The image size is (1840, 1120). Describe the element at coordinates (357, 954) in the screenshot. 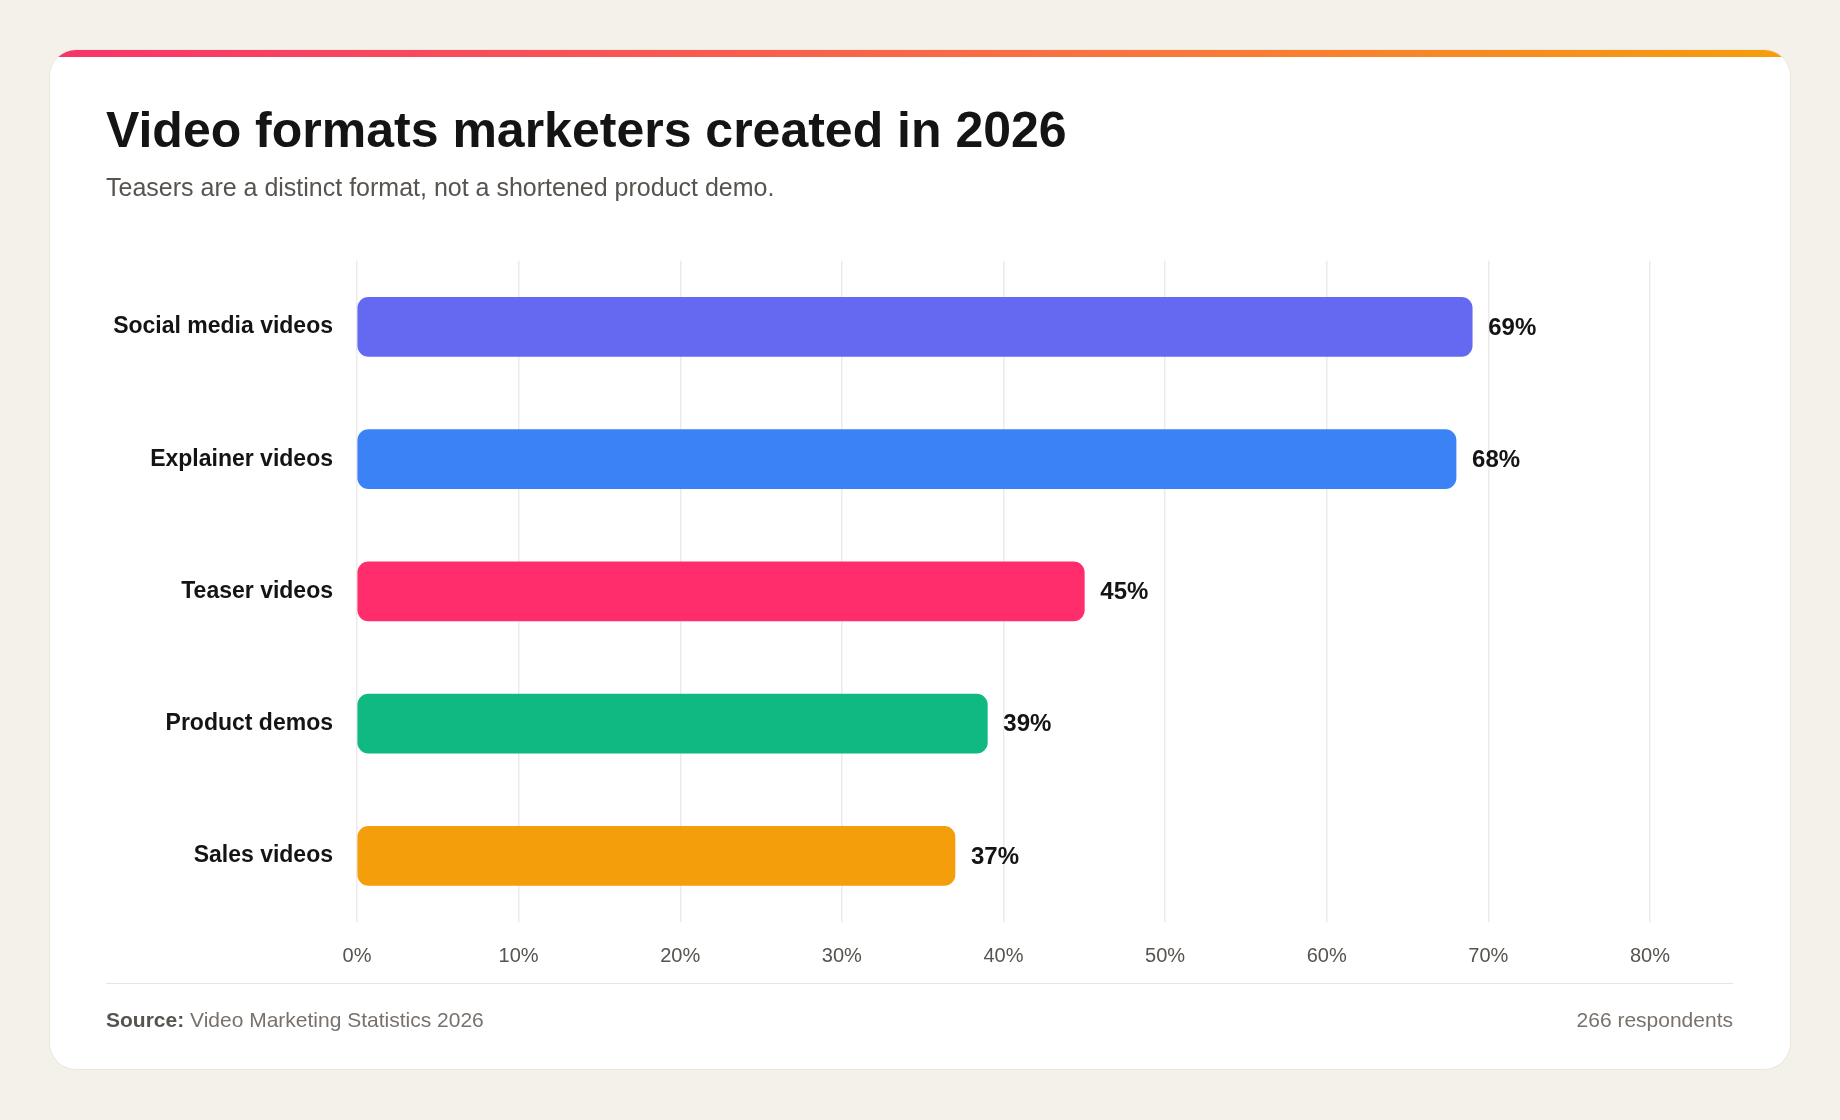

I see `x-tick-label: 0%` at that location.